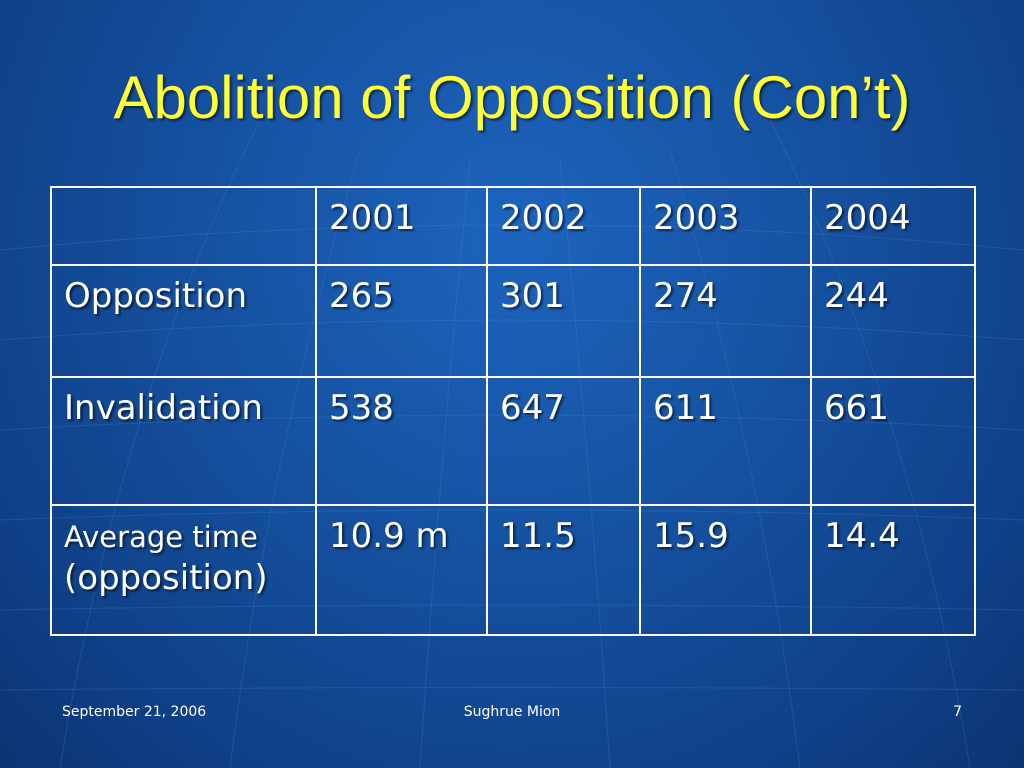 This screenshot has width=1024, height=768. I want to click on row-label: Opposition, so click(183, 321).